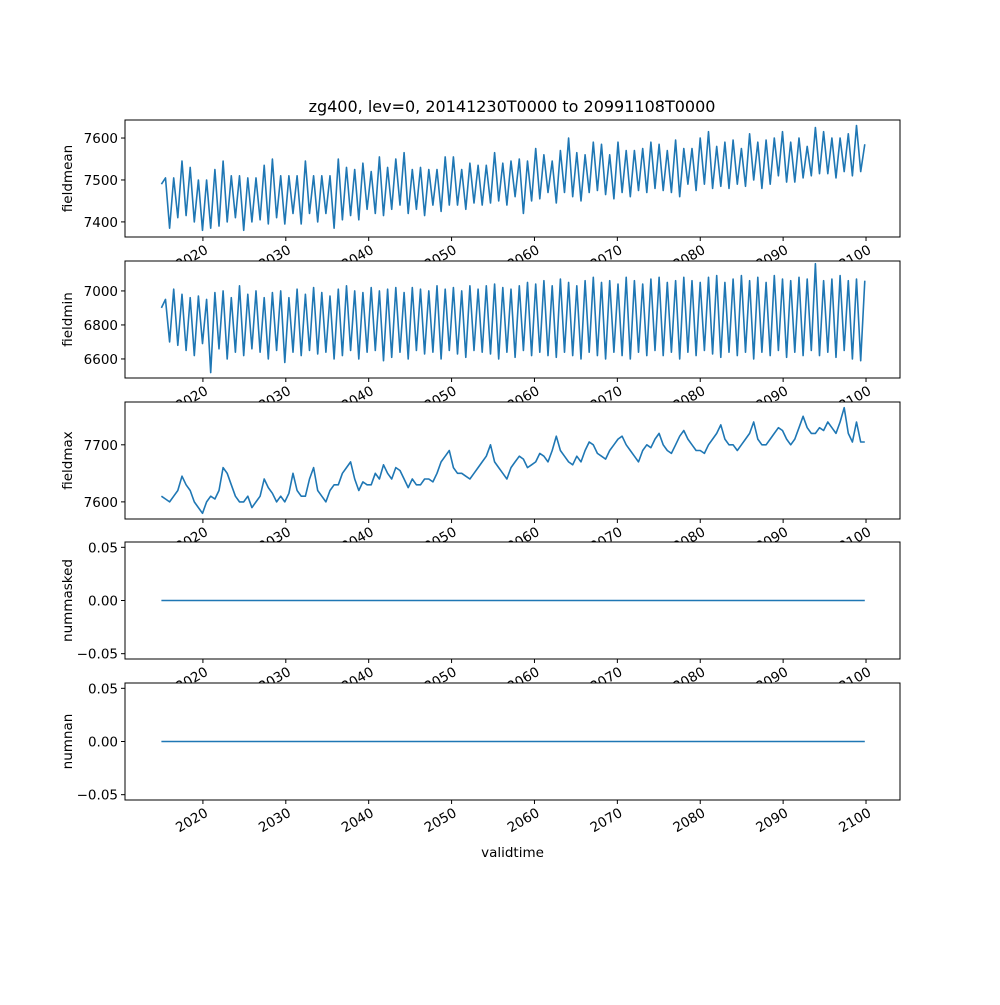  Describe the element at coordinates (68, 319) in the screenshot. I see `y-axis-label: fieldmin` at that location.